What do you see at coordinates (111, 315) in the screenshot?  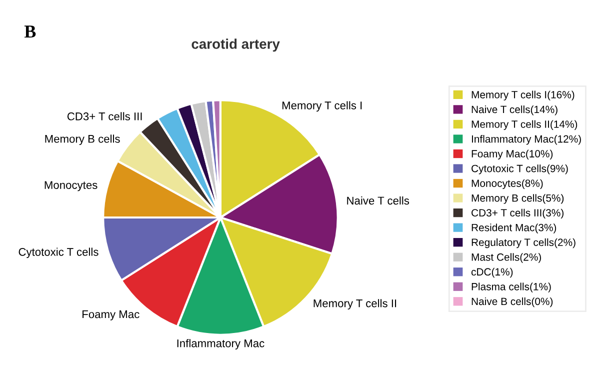 I see `text: Foamy Mac` at bounding box center [111, 315].